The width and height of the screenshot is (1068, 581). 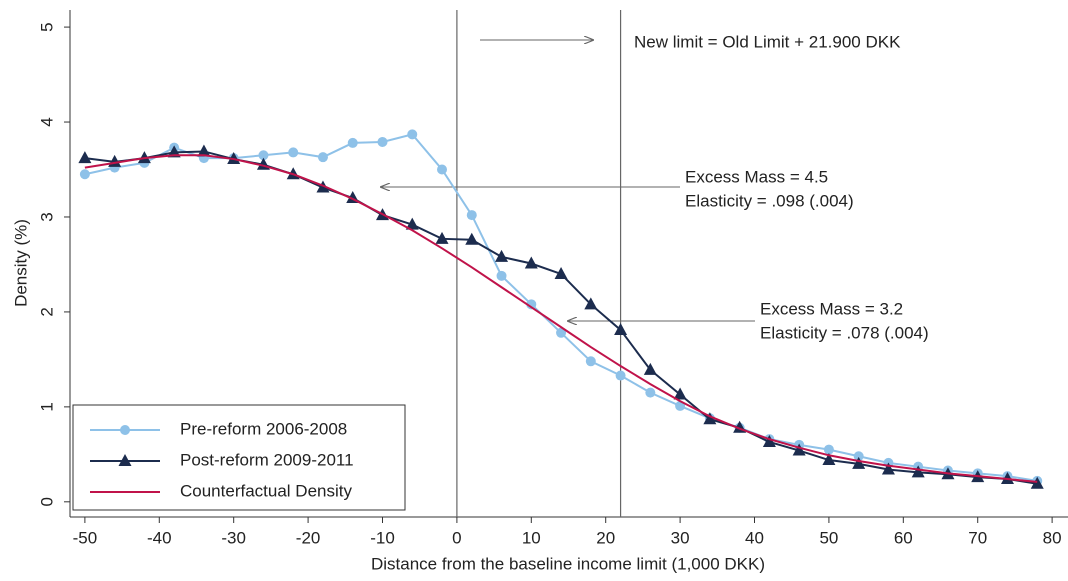 I want to click on x-tick-label: 0, so click(x=456, y=537).